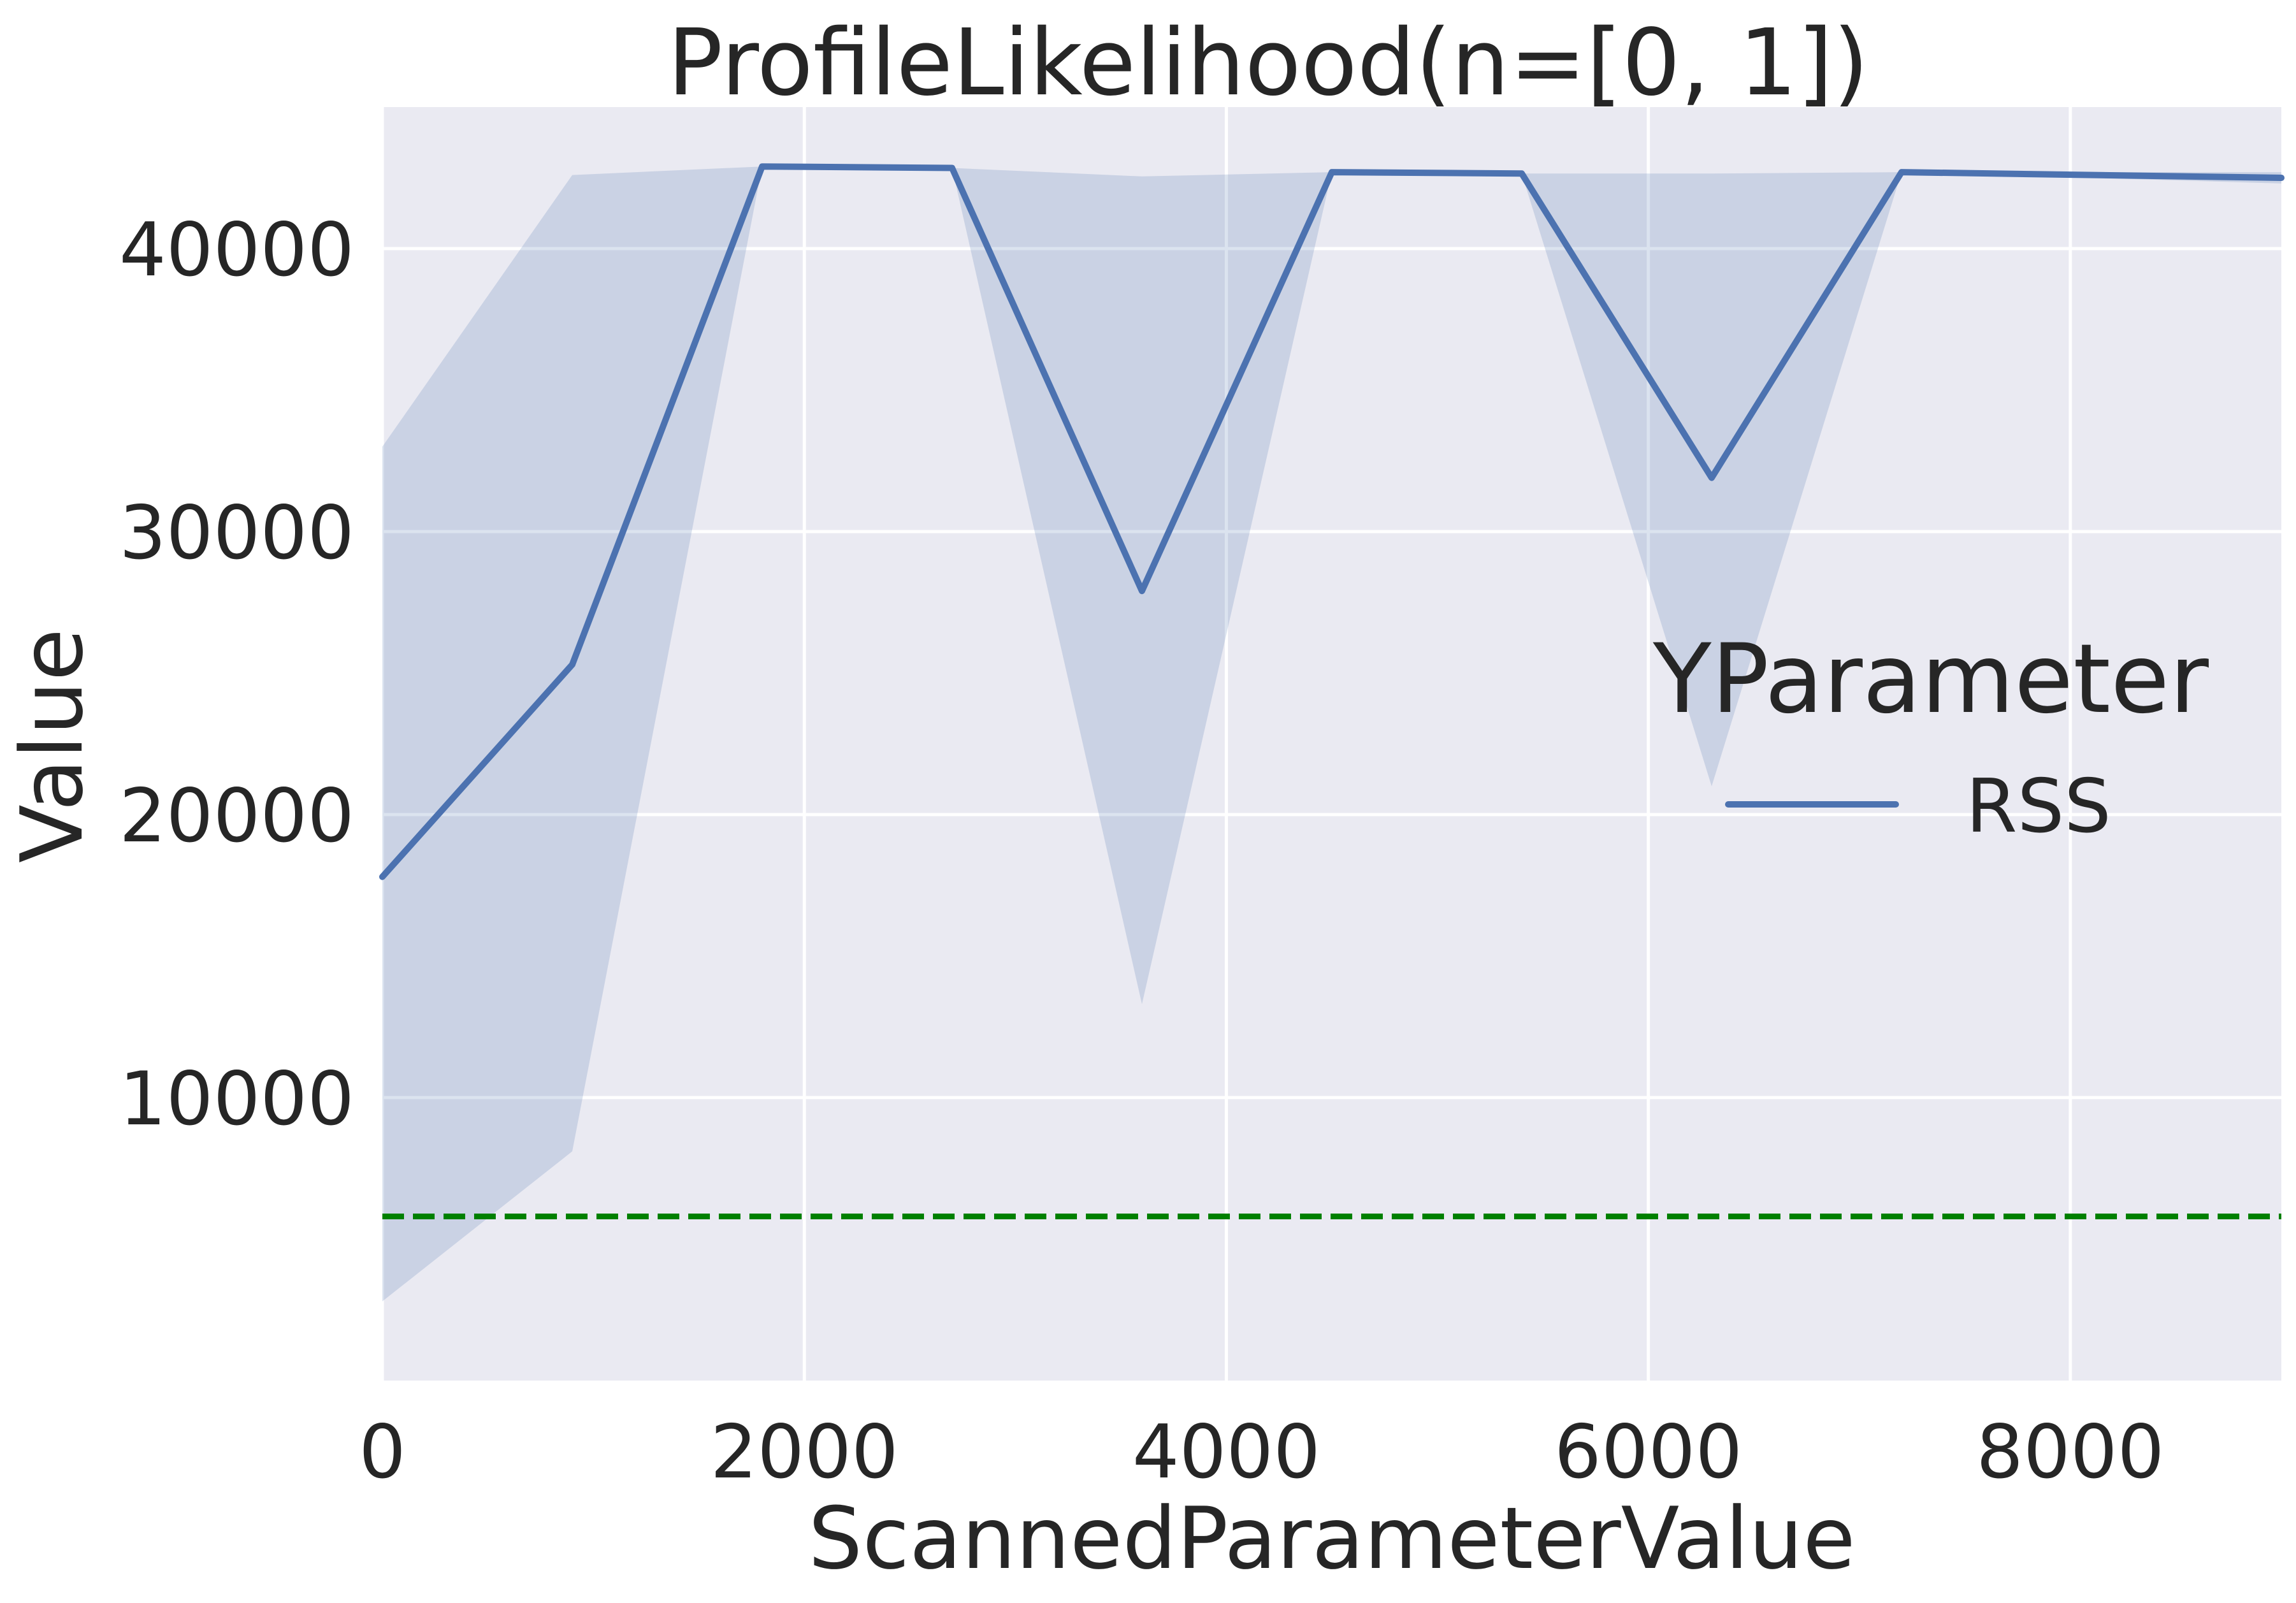 This screenshot has width=2296, height=1603. I want to click on legend: YParameter RSS, so click(1930, 737).